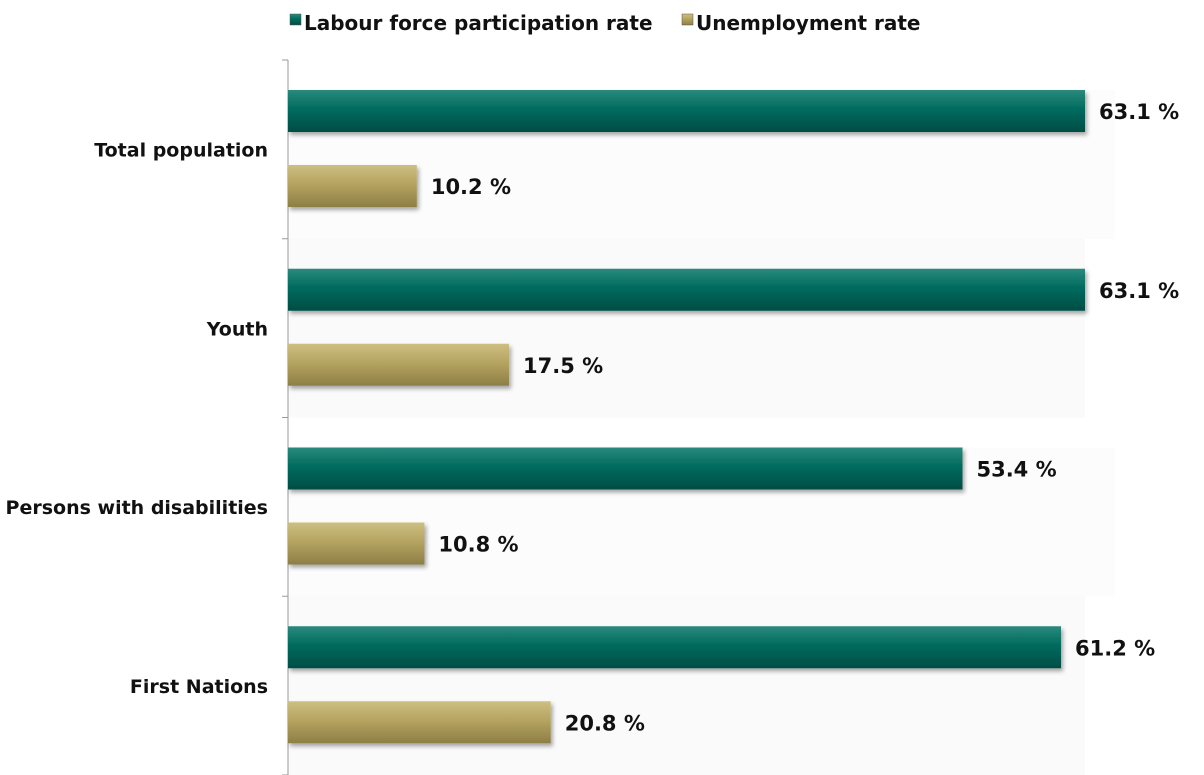 The height and width of the screenshot is (775, 1204). Describe the element at coordinates (1115, 648) in the screenshot. I see `data-label: 61.2 %` at that location.